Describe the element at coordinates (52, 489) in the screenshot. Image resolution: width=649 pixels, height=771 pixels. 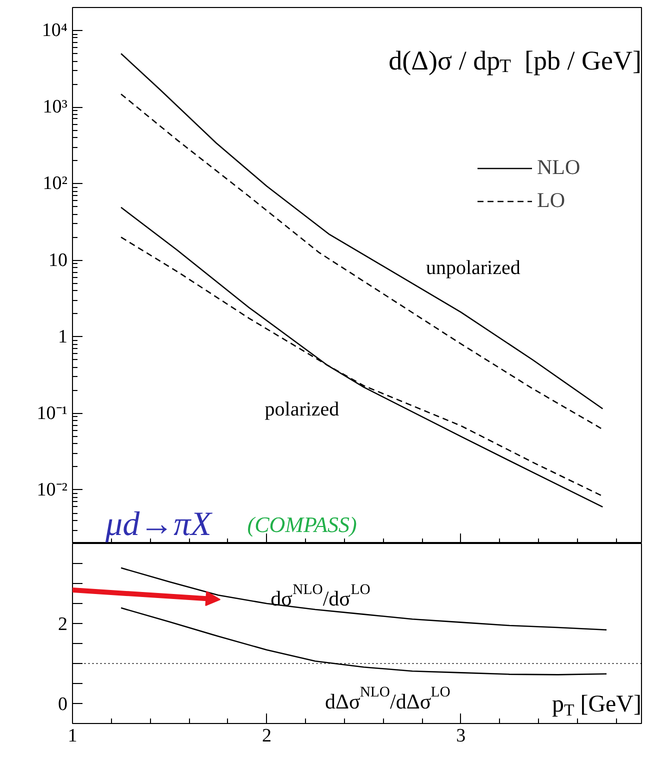
I see `y-tick-label: 10⁻²` at that location.